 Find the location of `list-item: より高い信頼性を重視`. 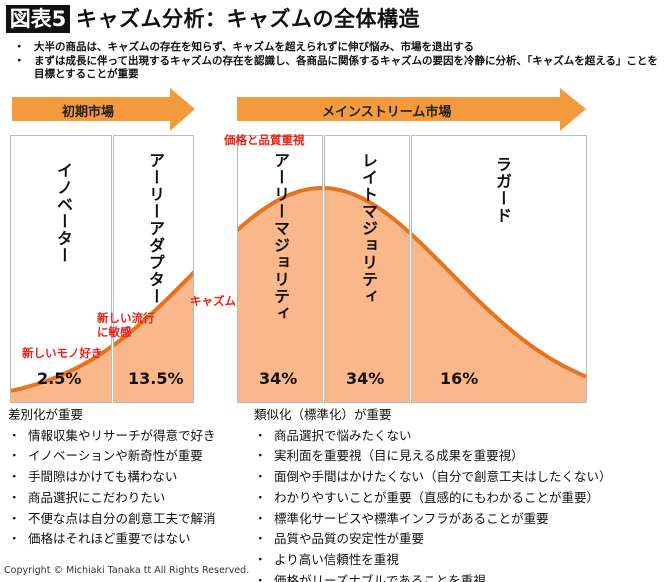

list-item: より高い信頼性を重視 is located at coordinates (433, 560).